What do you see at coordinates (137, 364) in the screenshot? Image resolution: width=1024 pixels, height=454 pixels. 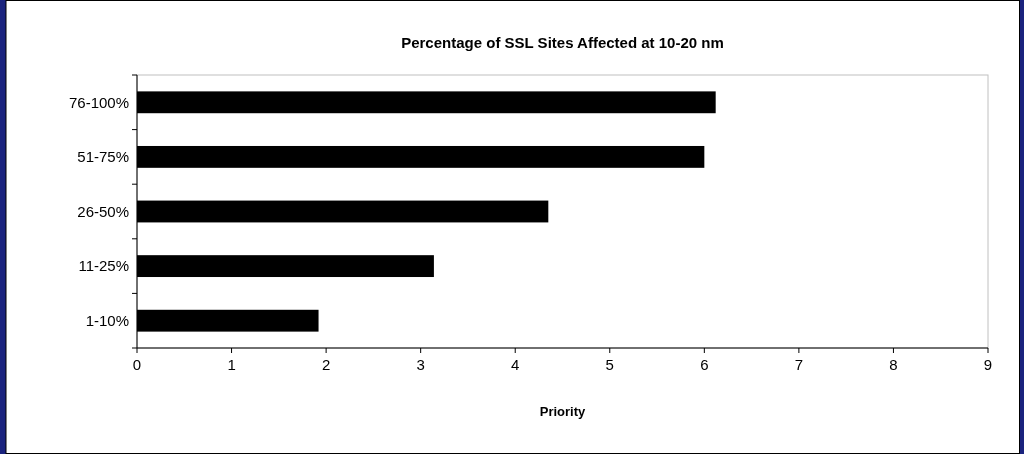 I see `x-tick-label: 0` at bounding box center [137, 364].